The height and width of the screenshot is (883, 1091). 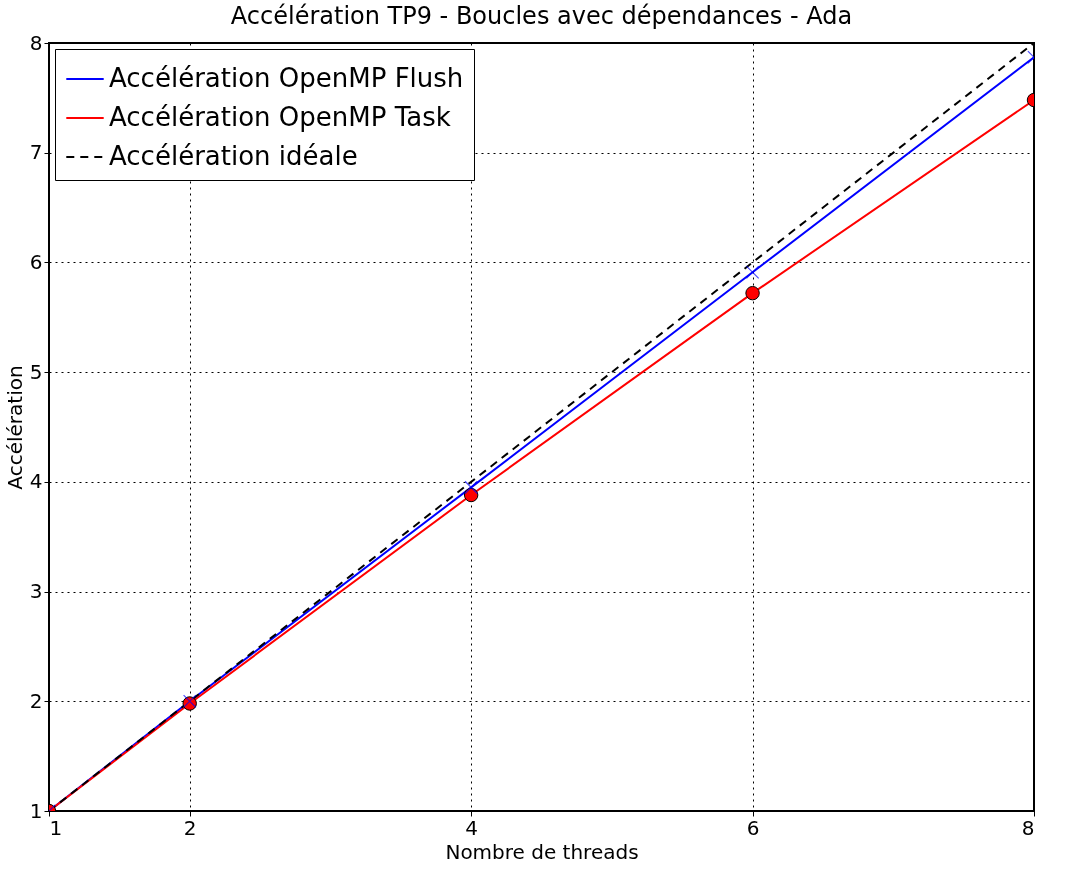 I want to click on y-tick-label: 2, so click(x=36, y=700).